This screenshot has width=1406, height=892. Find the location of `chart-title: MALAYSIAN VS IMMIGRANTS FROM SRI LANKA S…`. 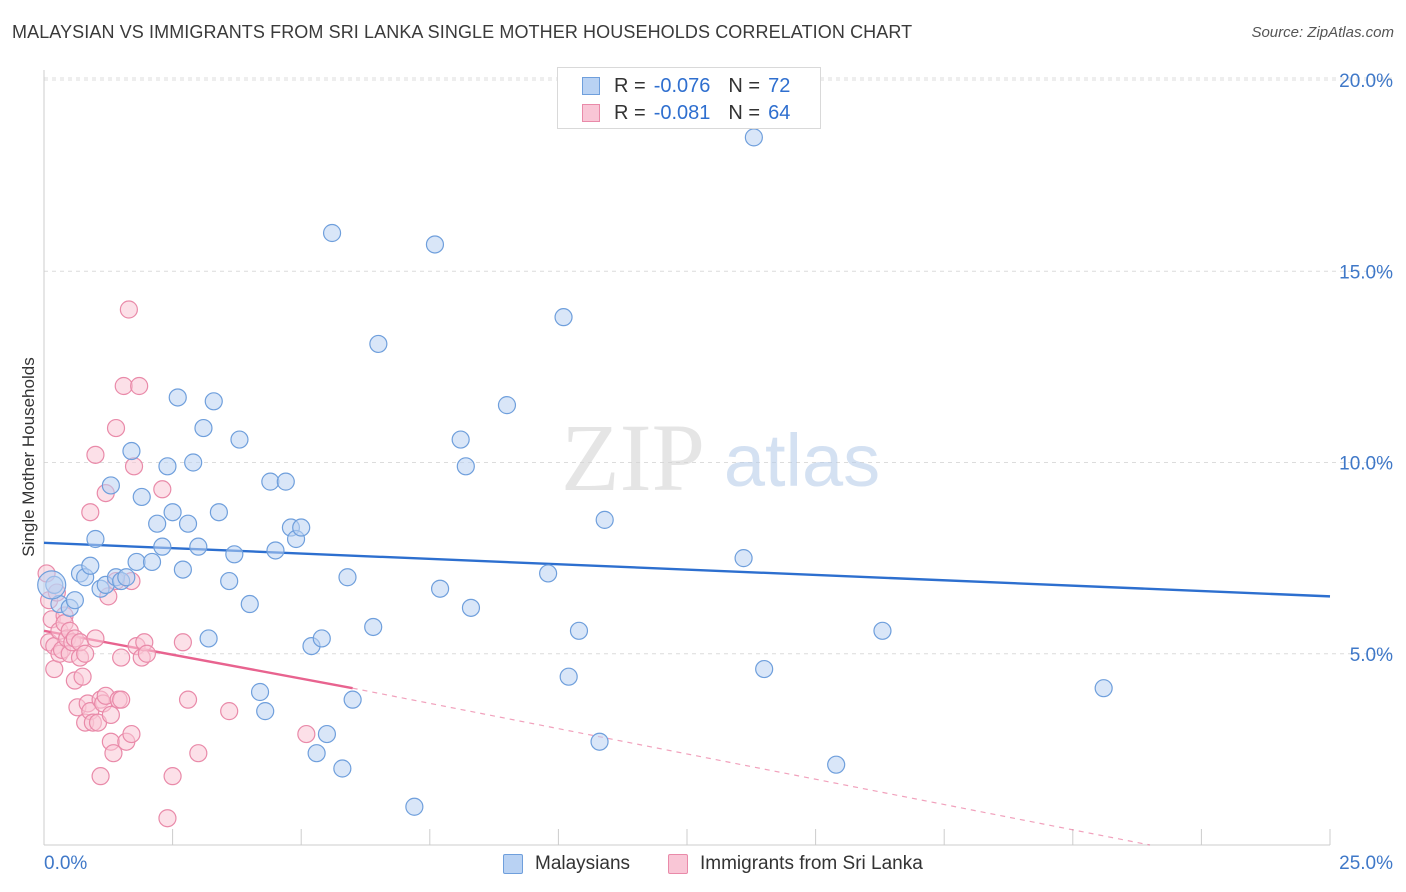

chart-title: MALAYSIAN VS IMMIGRANTS FROM SRI LANKA S… is located at coordinates (462, 32).